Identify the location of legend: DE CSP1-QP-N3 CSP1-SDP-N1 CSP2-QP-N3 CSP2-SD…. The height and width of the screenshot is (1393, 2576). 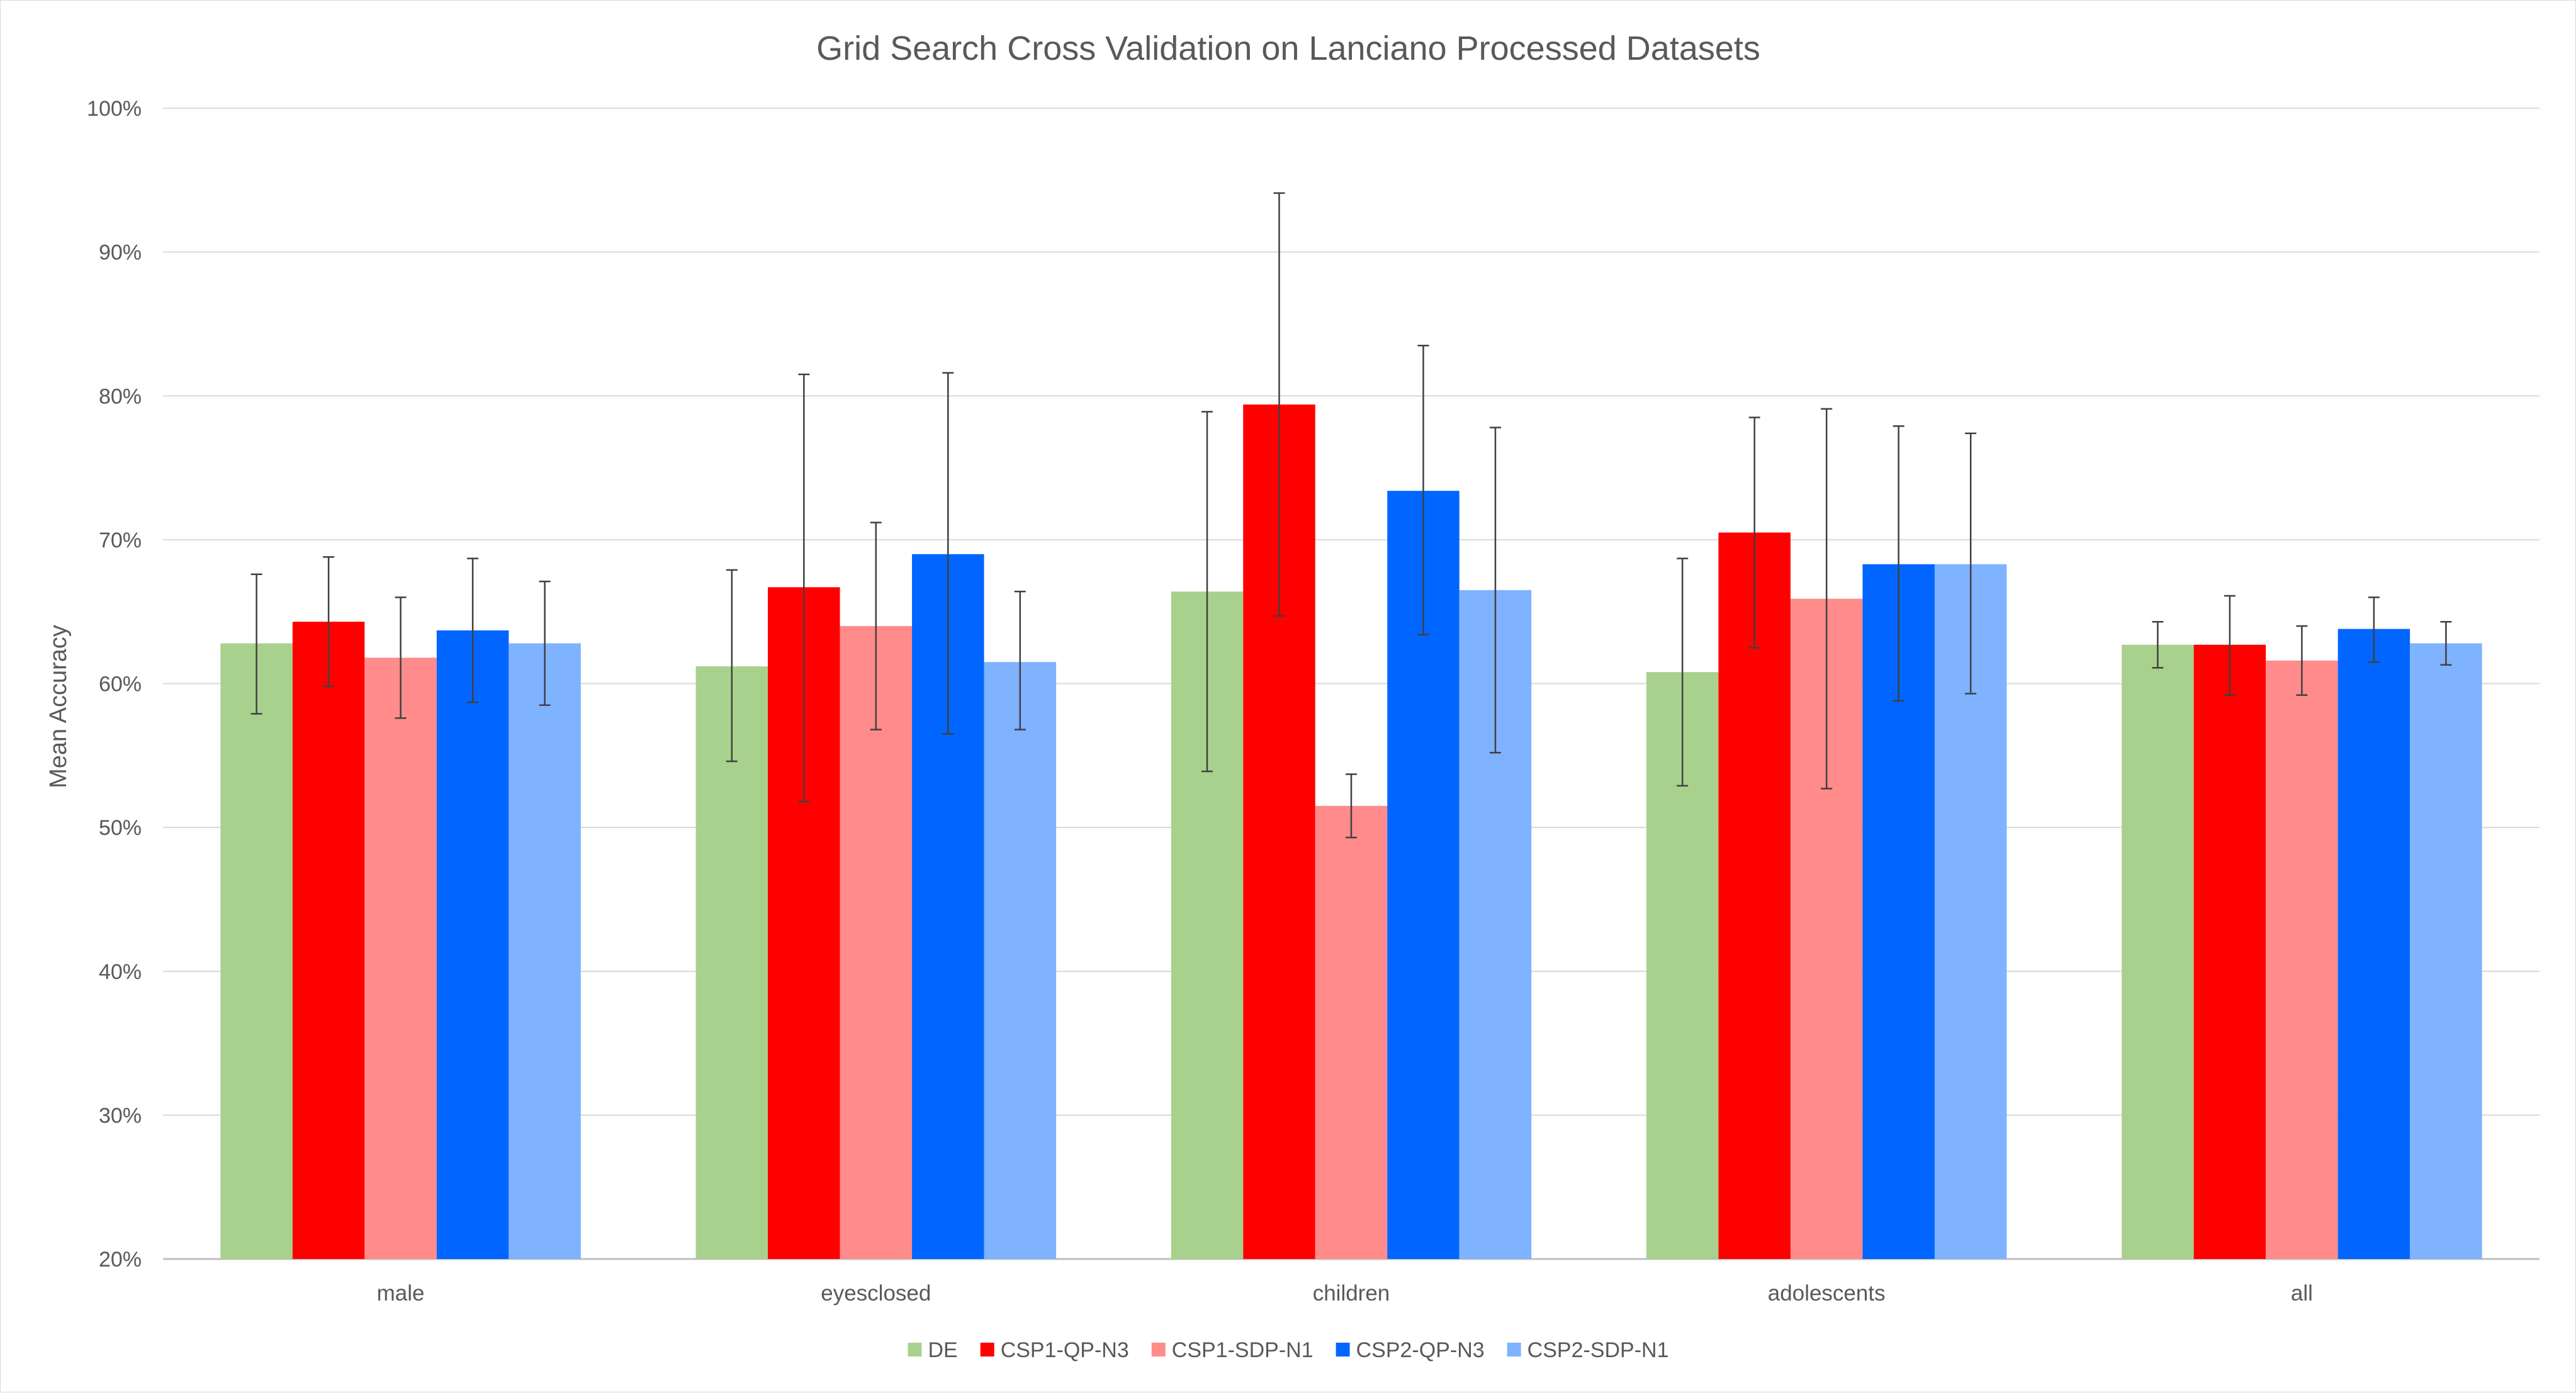
(1288, 1350).